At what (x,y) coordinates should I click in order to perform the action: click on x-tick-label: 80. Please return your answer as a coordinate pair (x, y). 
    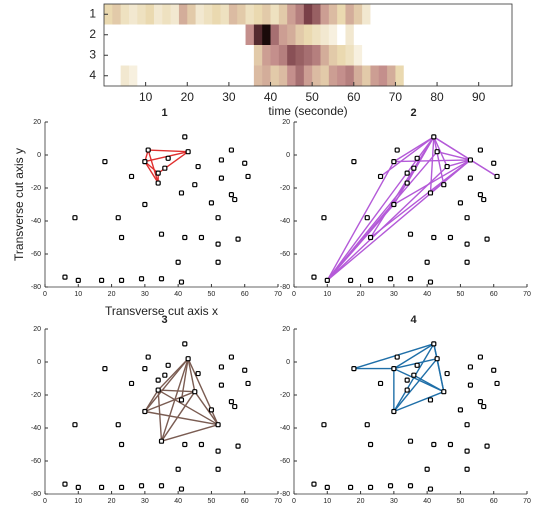
    Looking at the image, I should click on (437, 97).